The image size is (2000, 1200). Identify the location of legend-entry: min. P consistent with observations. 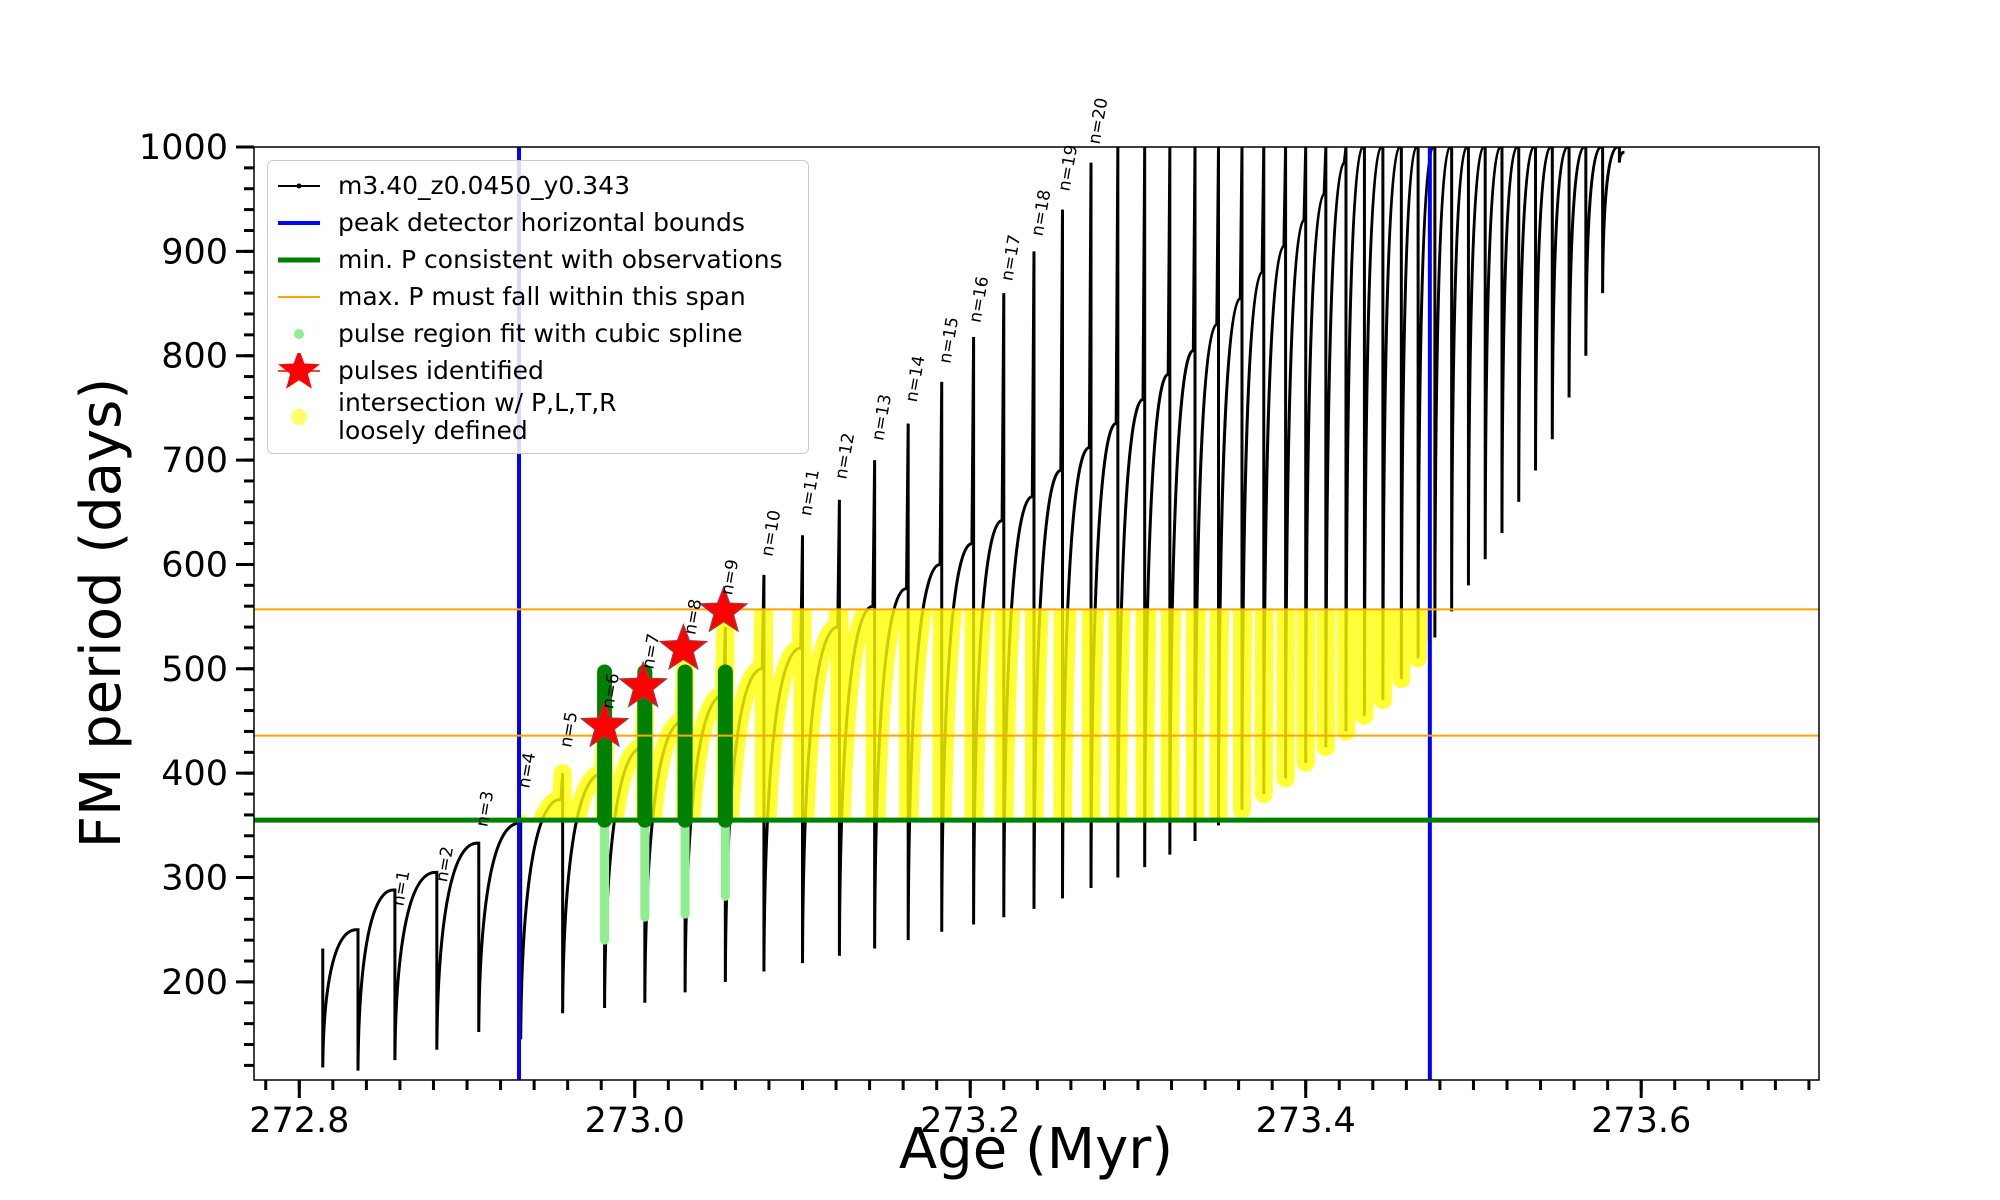
(538, 259).